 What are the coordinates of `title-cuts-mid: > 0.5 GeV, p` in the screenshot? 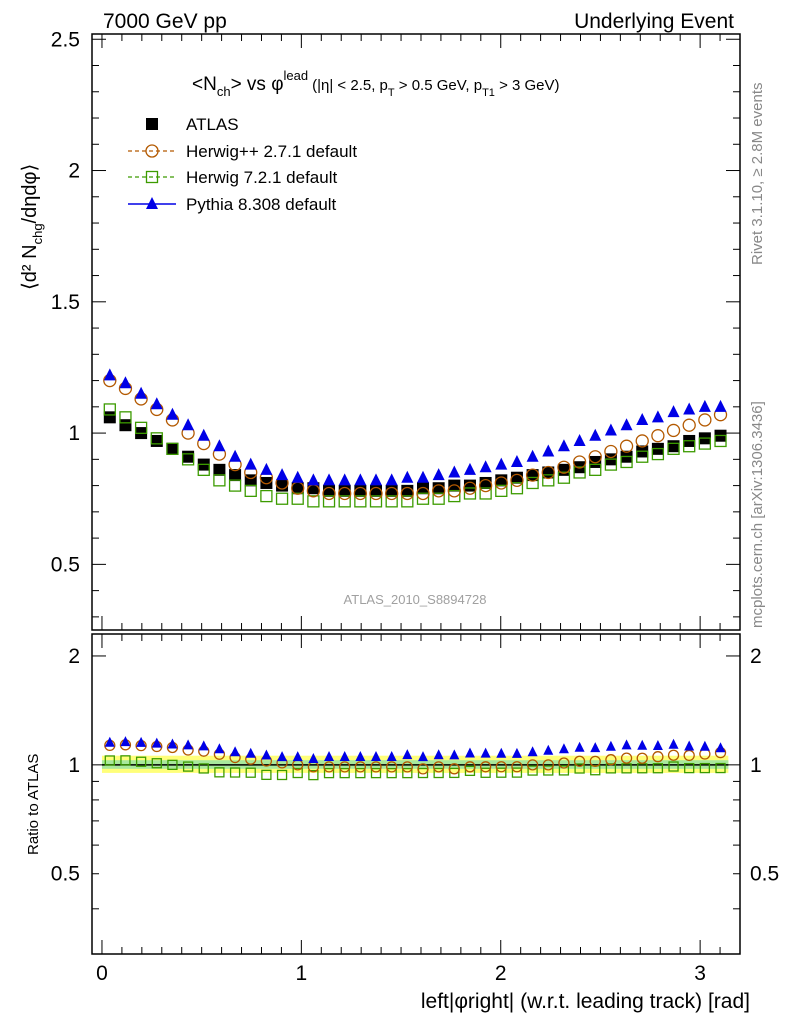 It's located at (438, 85).